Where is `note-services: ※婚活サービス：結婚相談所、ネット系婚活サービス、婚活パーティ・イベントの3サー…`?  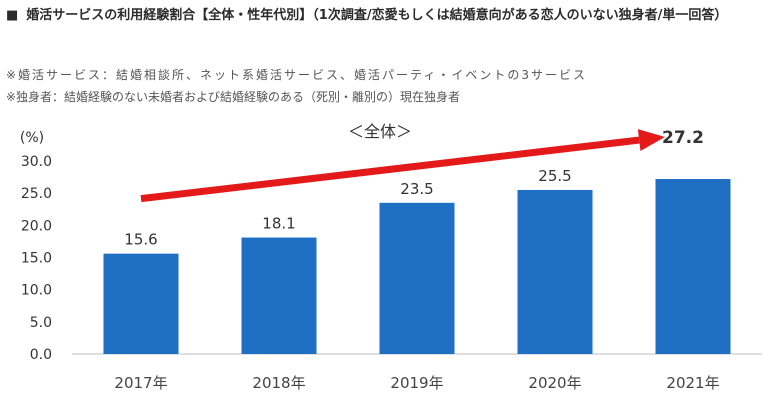 note-services: ※婚活サービス：結婚相談所、ネット系婚活サービス、婚活パーティ・イベントの3サー… is located at coordinates (296, 75).